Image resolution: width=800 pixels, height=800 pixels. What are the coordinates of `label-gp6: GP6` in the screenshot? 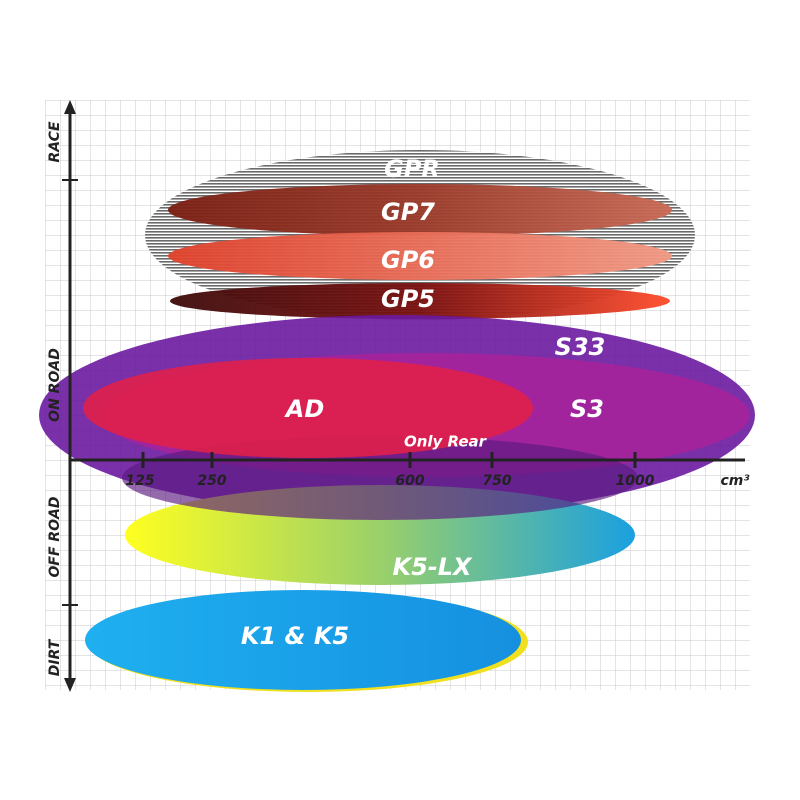 It's located at (408, 260).